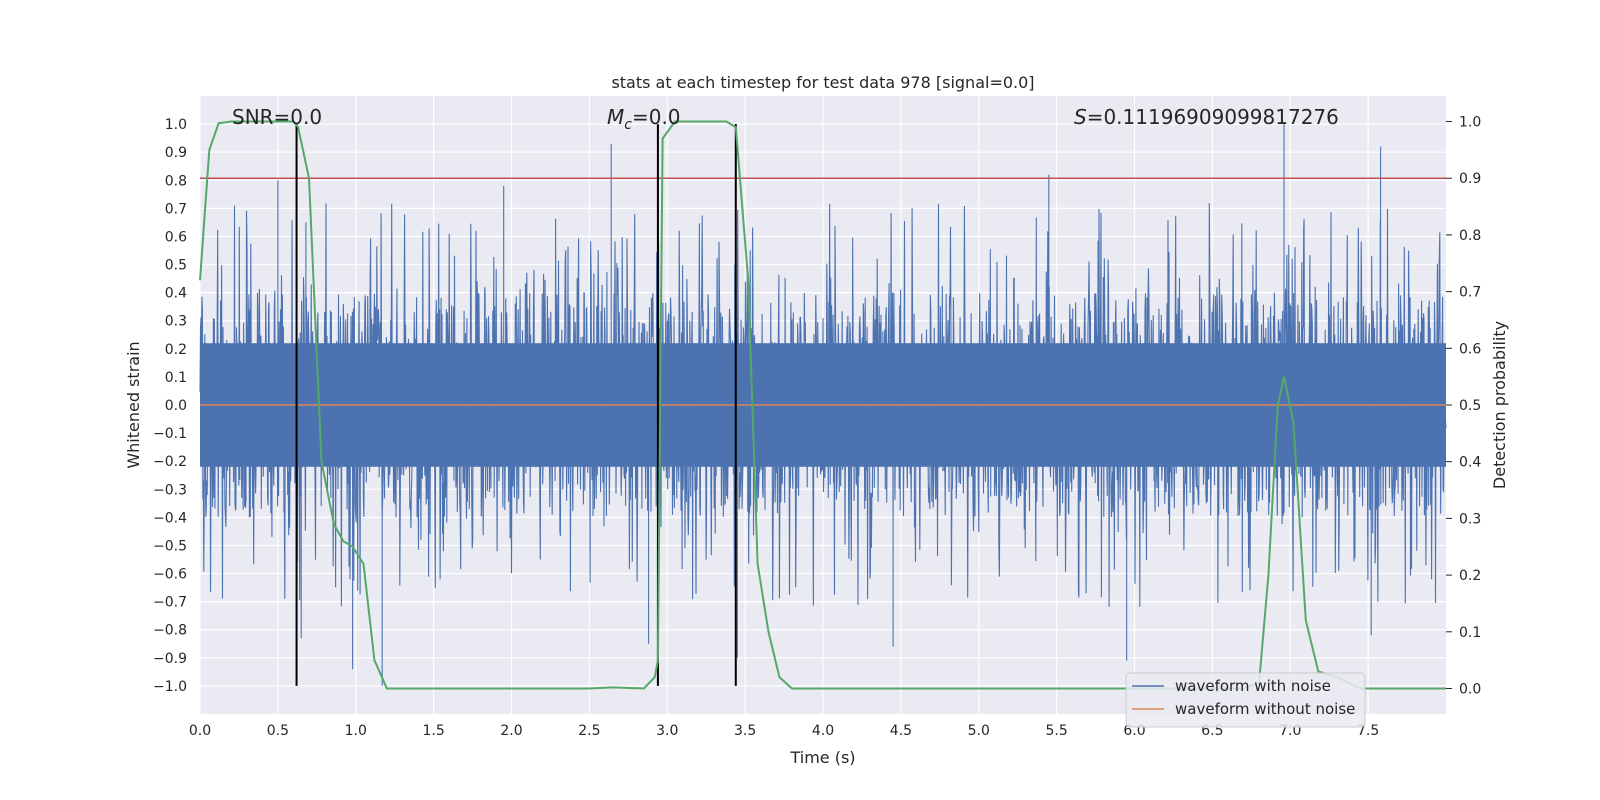 Image resolution: width=1600 pixels, height=800 pixels. I want to click on y-tick-label: 0.2, so click(176, 350).